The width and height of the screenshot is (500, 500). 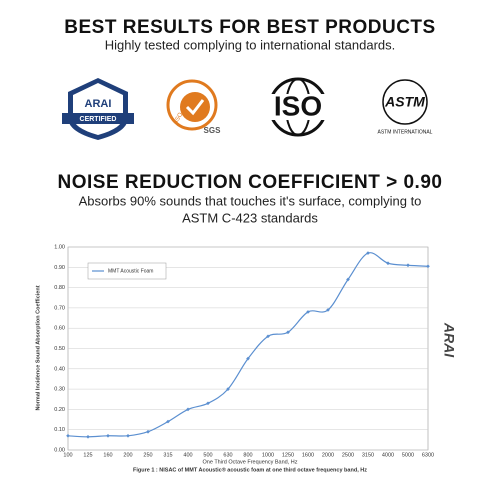 I want to click on y-tick-label: 0.50, so click(x=59, y=349).